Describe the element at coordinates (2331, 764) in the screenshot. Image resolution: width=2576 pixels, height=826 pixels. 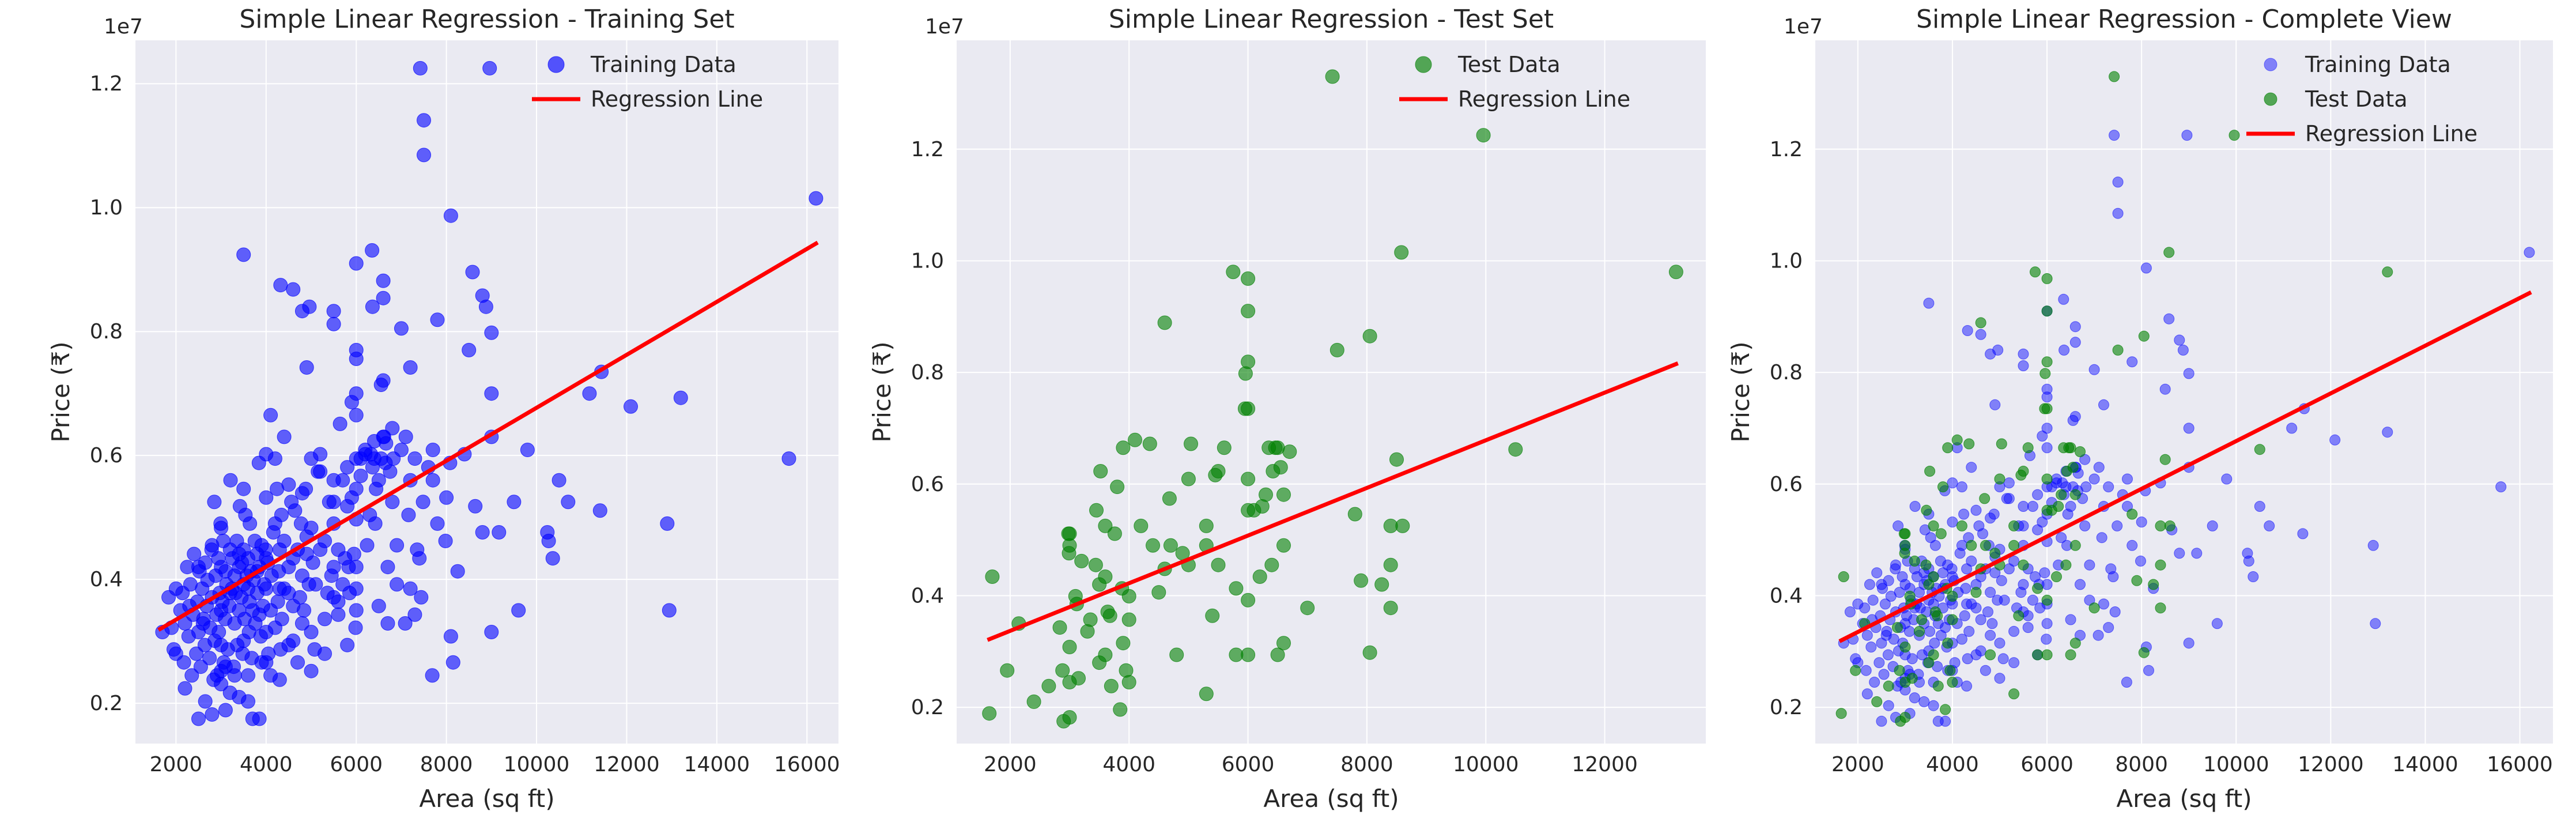
I see `x-tick-label: 12000` at that location.